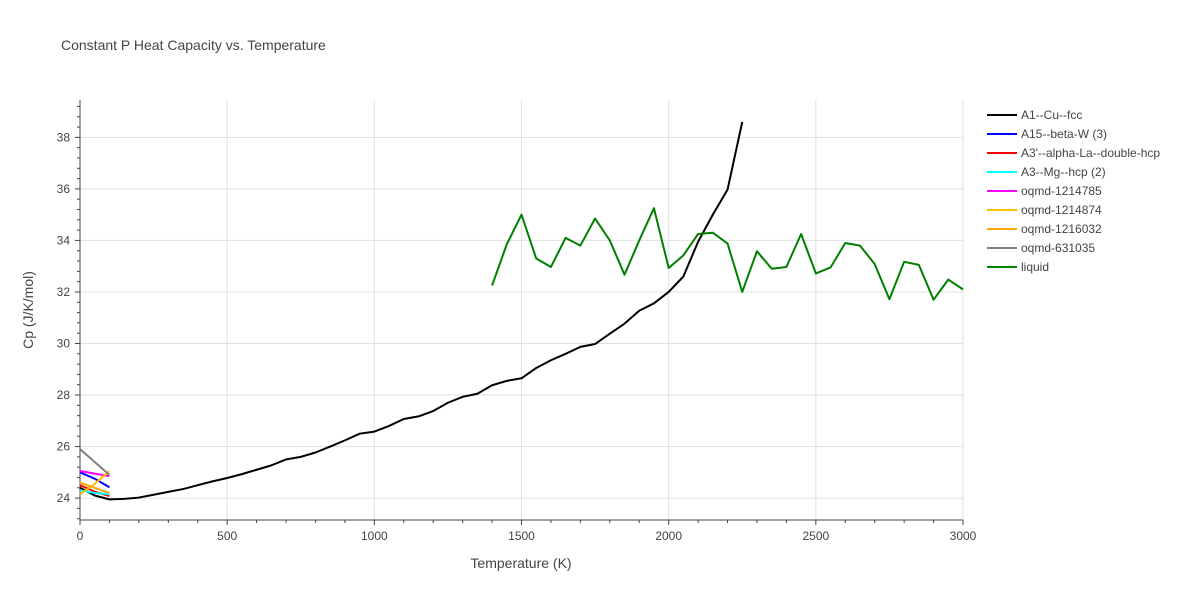 This screenshot has height=600, width=1200. Describe the element at coordinates (1090, 153) in the screenshot. I see `legend-label: A3'--alpha-La--double-hcp` at that location.